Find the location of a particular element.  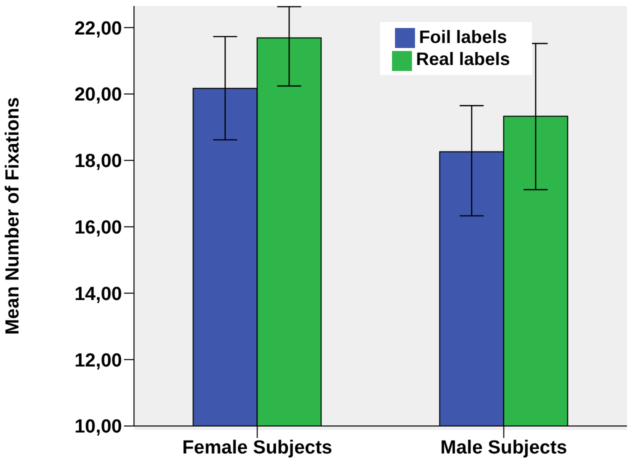

y-tick-label: 10,00 is located at coordinates (98, 427).